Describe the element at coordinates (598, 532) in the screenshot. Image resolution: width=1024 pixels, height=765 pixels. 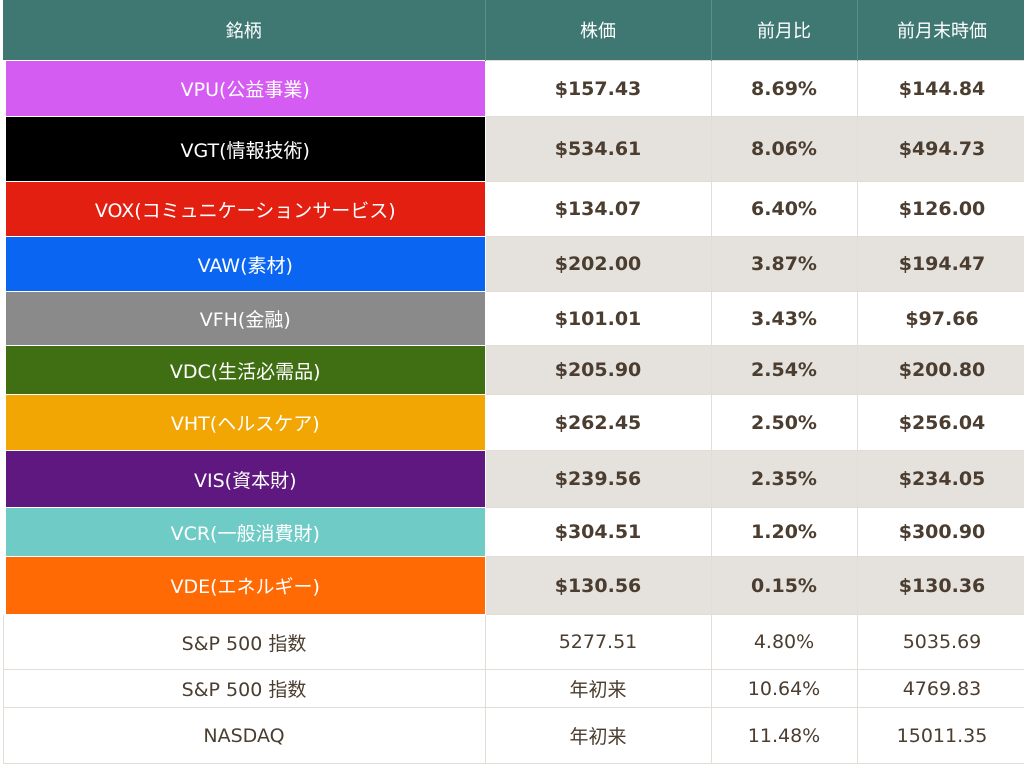
I see `price-cell: $304.51` at that location.